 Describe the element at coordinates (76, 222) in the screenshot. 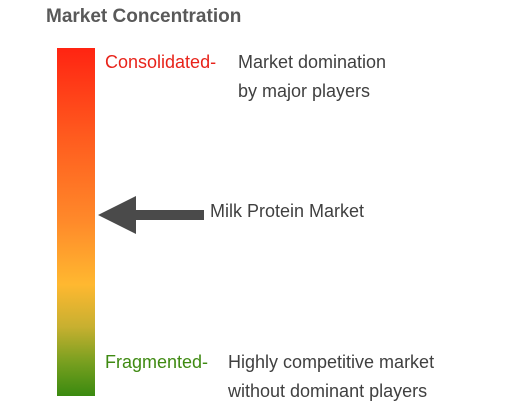

I see `concentration-gradient-bar` at that location.